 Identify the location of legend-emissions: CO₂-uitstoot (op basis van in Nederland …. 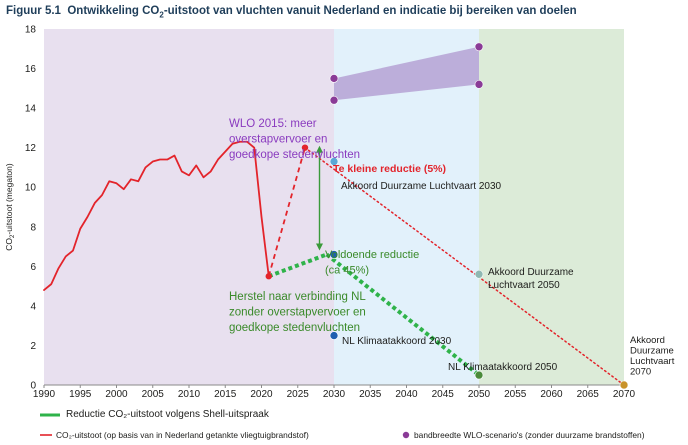
(174, 434).